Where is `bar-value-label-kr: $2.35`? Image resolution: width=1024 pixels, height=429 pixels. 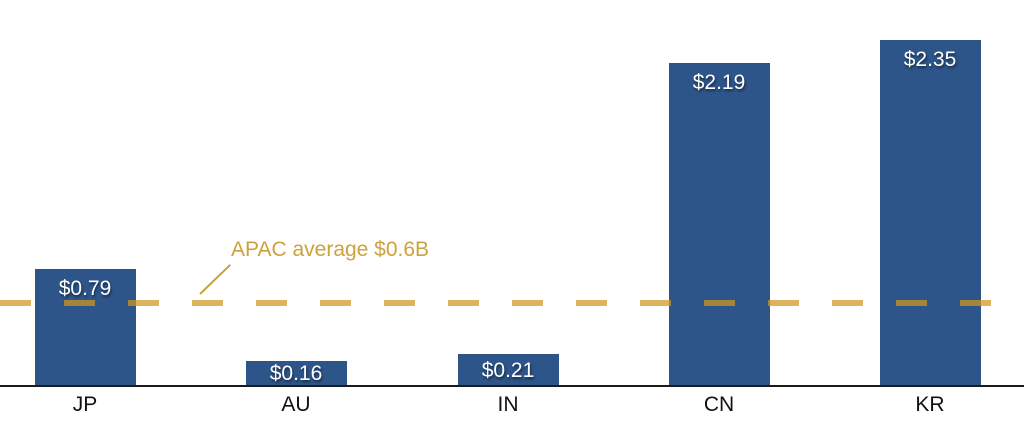
bar-value-label-kr: $2.35 is located at coordinates (930, 59).